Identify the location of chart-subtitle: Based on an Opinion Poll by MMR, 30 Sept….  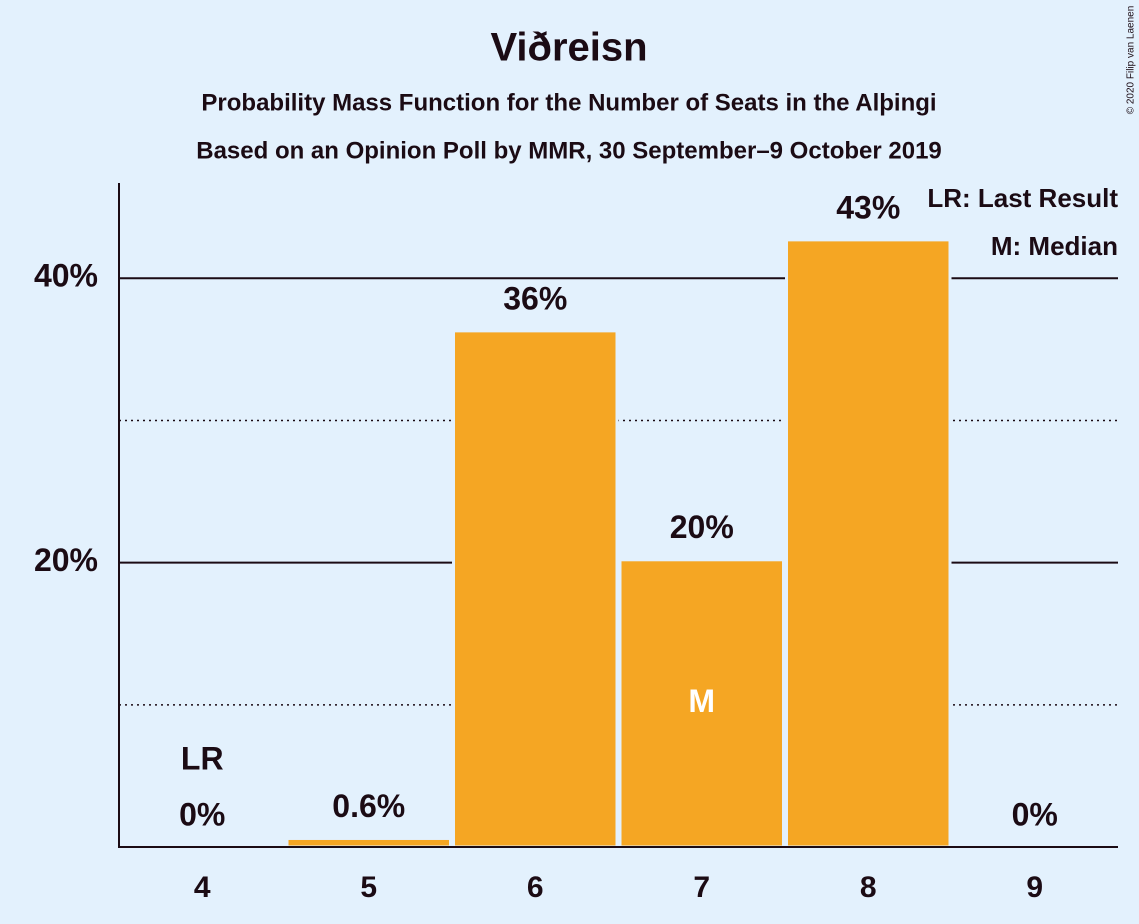
(569, 150).